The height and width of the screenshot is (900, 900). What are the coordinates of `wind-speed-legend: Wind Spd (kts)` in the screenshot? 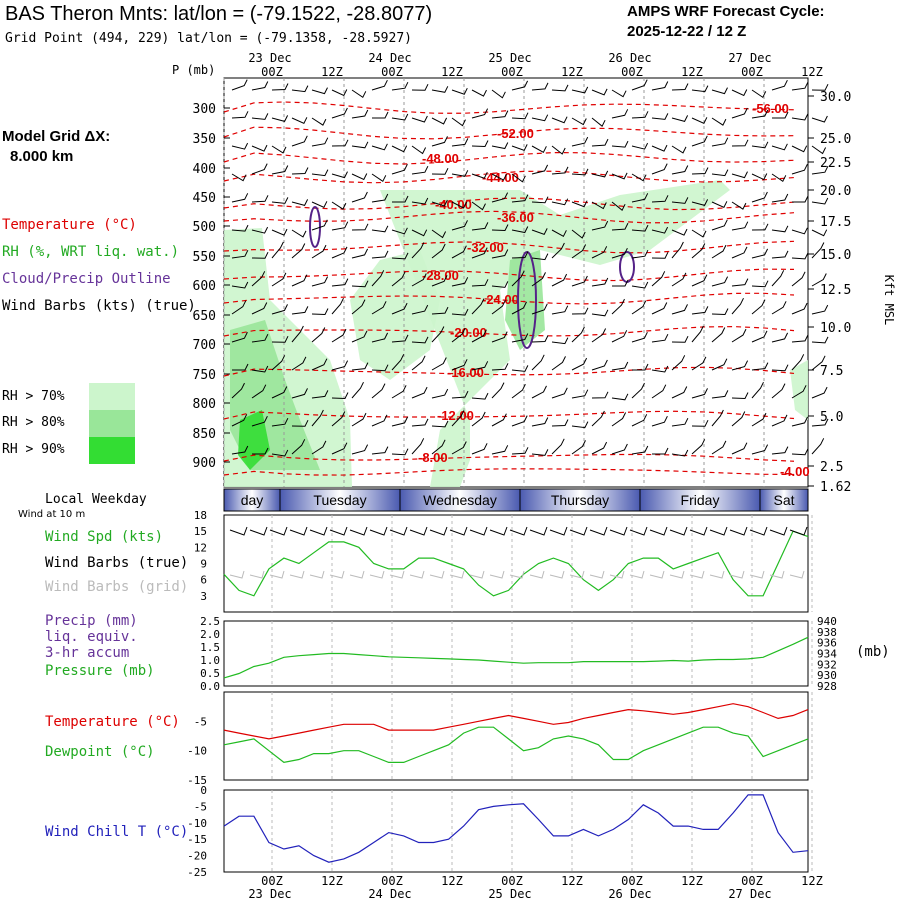 It's located at (104, 537).